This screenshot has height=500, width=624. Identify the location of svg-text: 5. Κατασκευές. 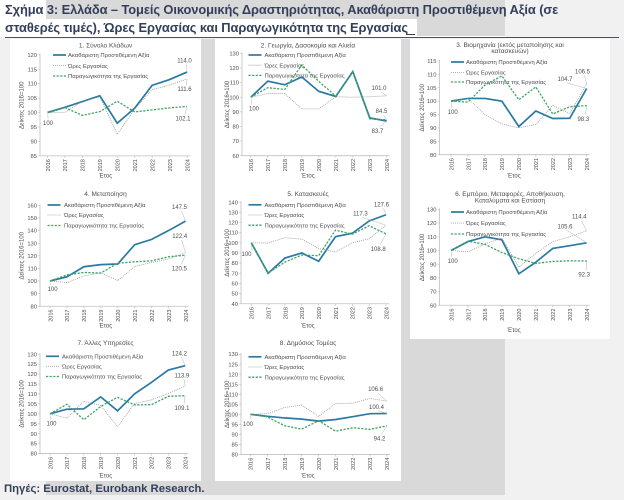
(307, 194).